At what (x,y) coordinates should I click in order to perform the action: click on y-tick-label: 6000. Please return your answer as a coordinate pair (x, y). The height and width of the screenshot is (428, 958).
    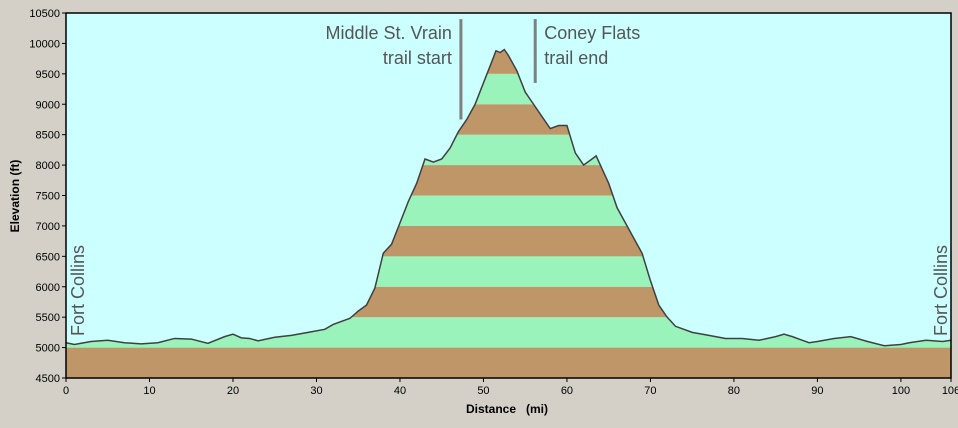
    Looking at the image, I should click on (48, 288).